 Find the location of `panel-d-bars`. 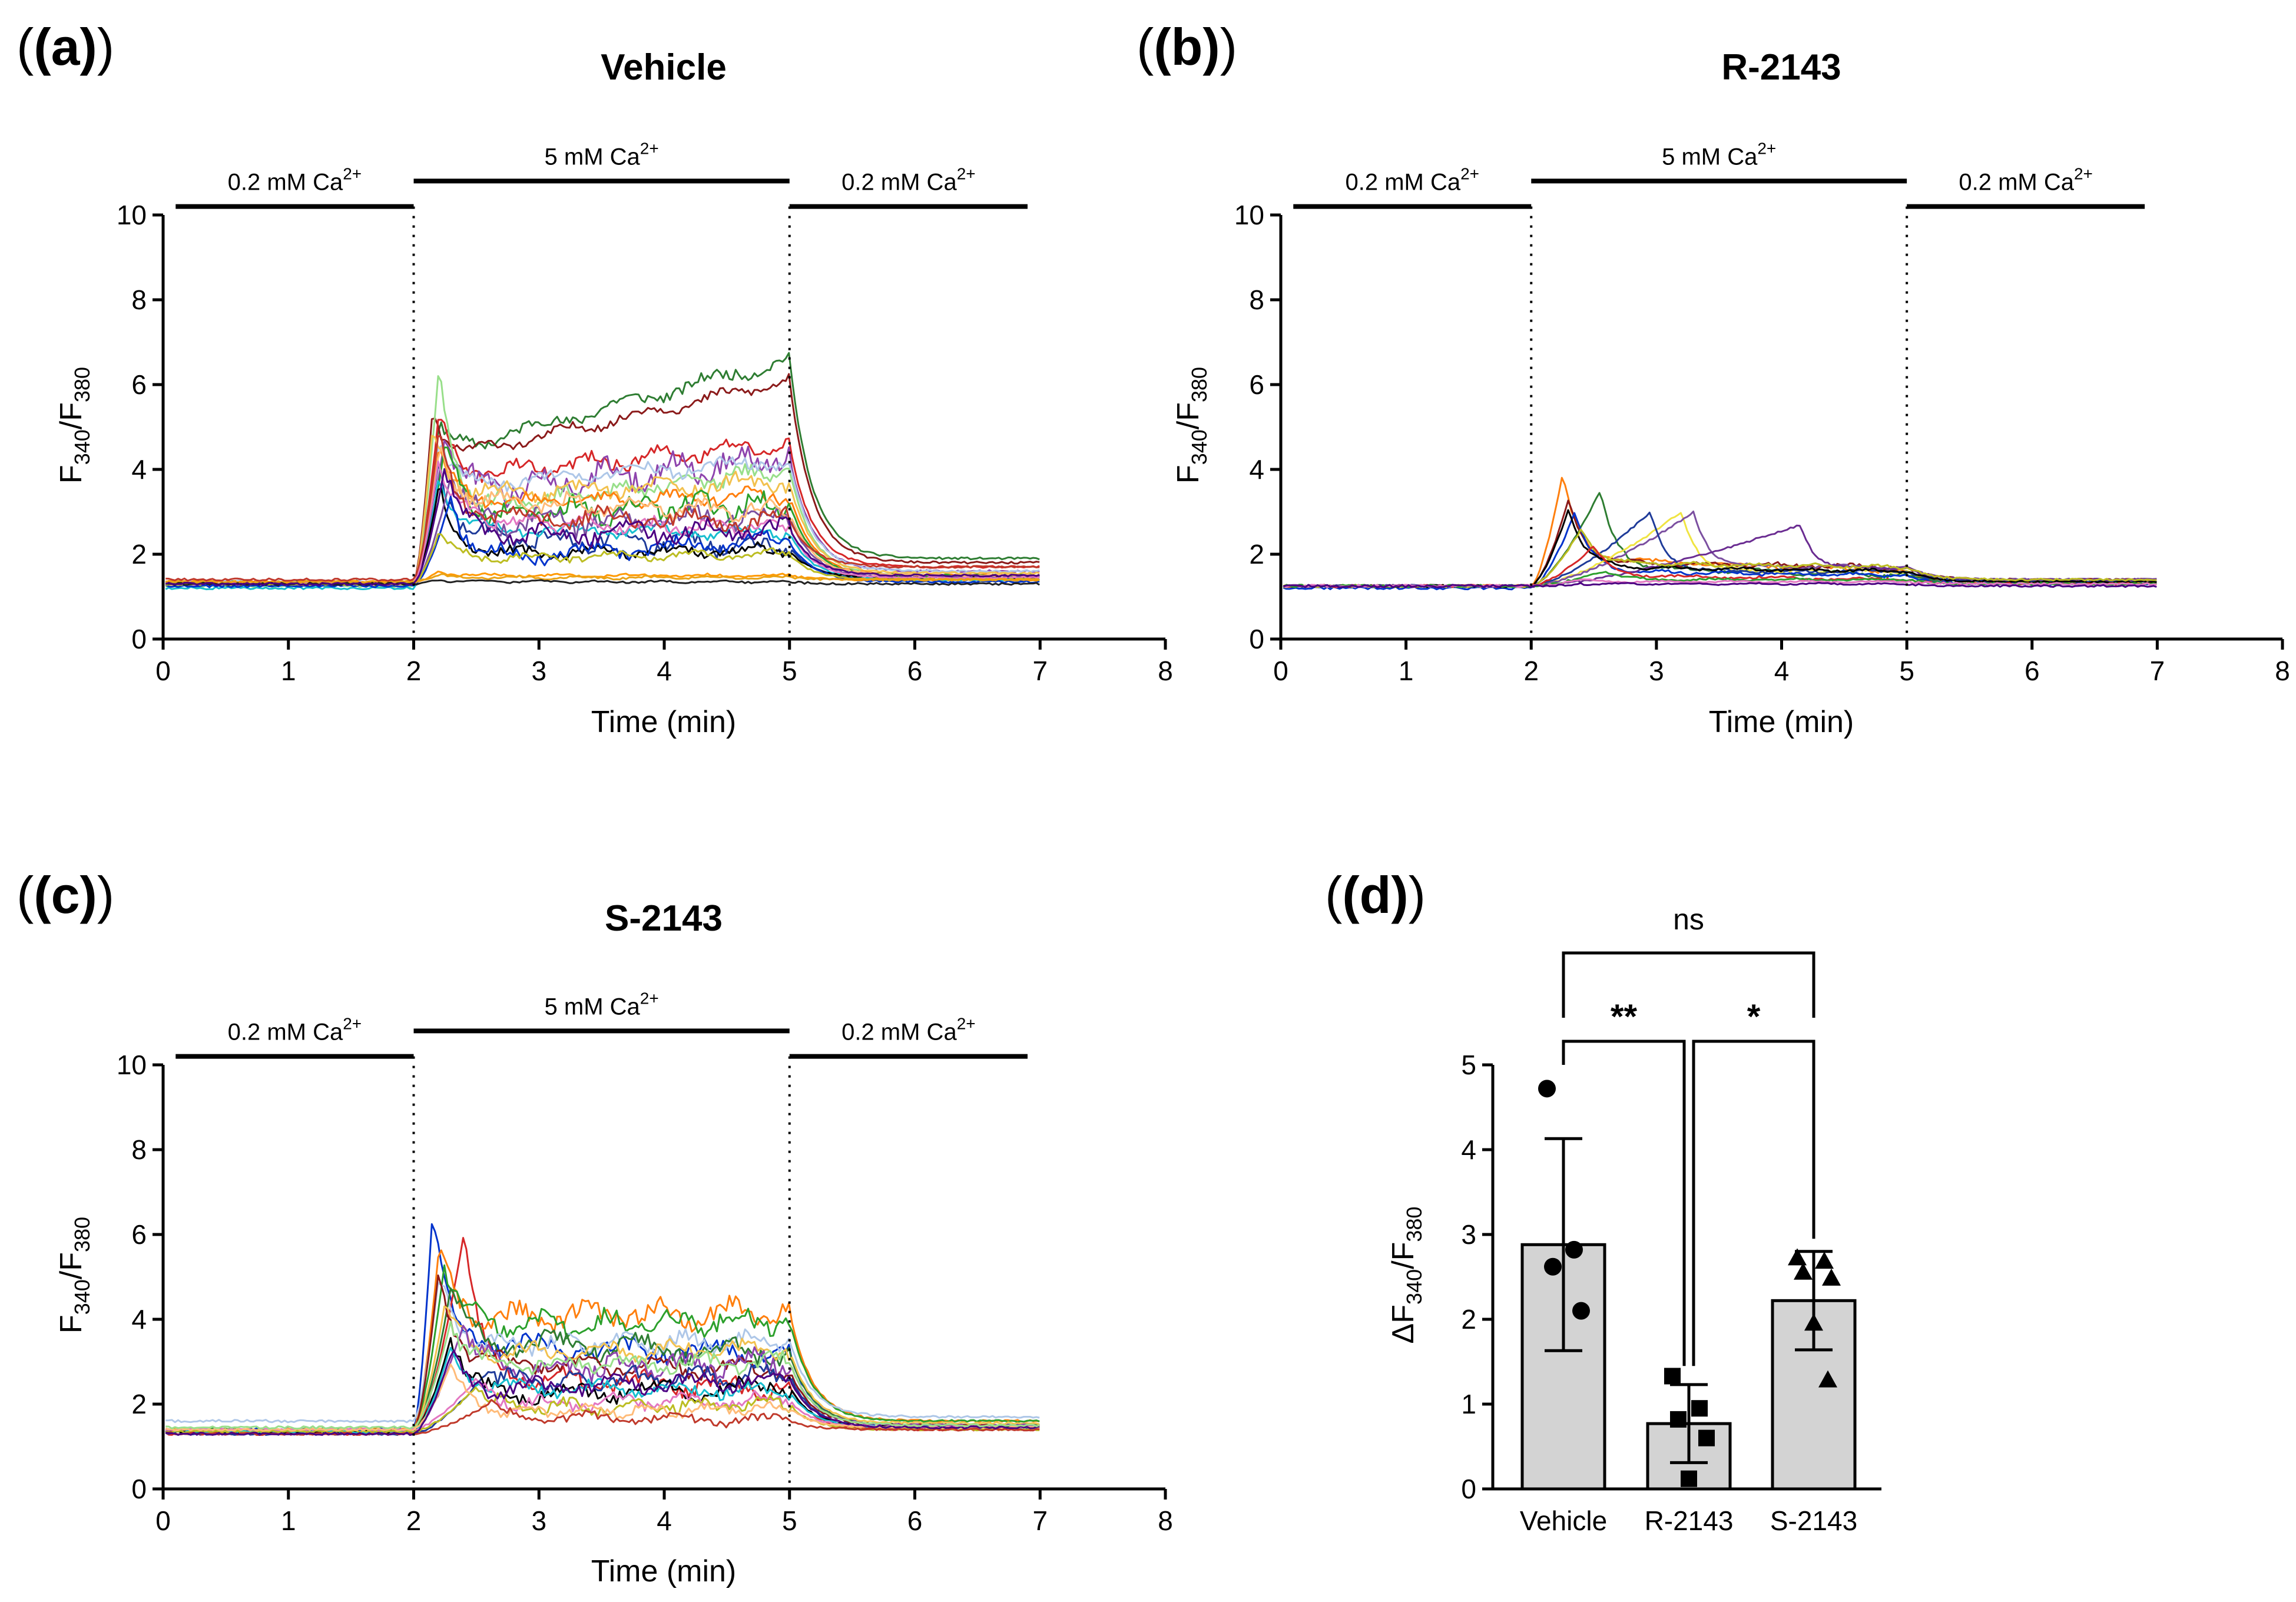

panel-d-bars is located at coordinates (1688, 1285).